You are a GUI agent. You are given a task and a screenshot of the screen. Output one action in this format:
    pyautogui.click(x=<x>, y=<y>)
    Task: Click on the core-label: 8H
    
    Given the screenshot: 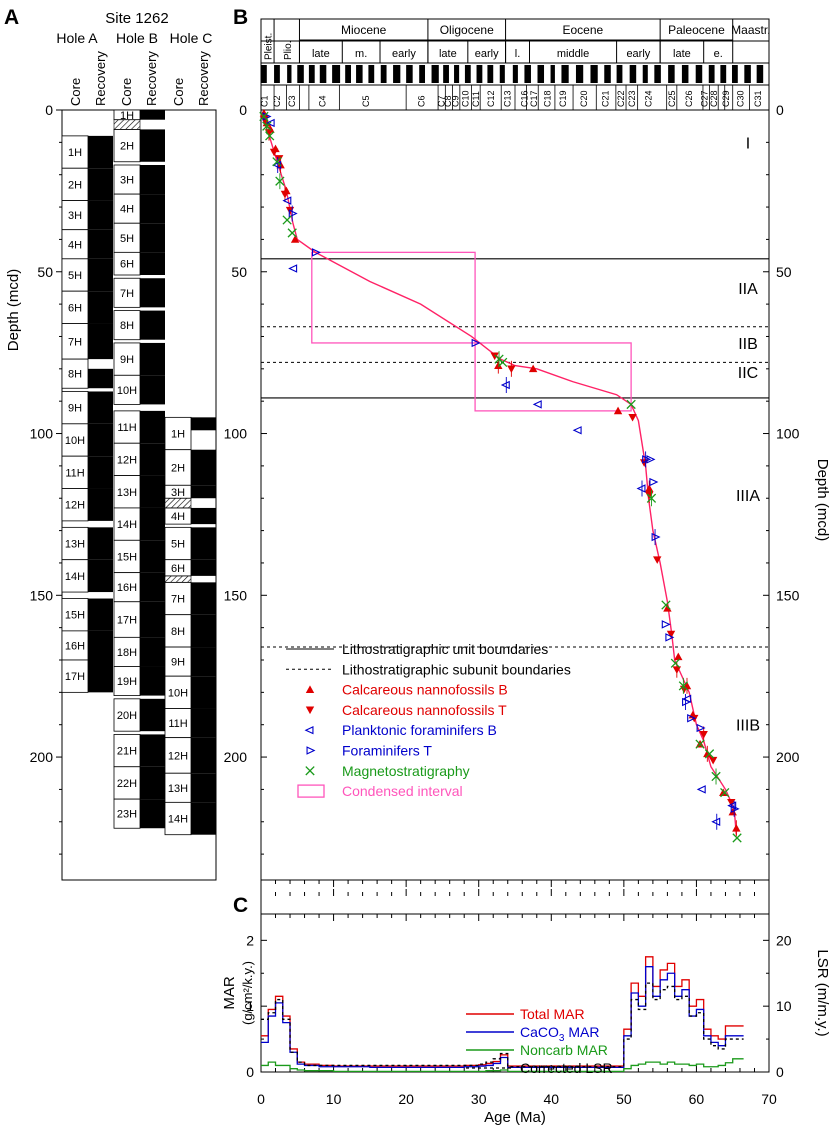 What is the action you would take?
    pyautogui.click(x=75, y=375)
    